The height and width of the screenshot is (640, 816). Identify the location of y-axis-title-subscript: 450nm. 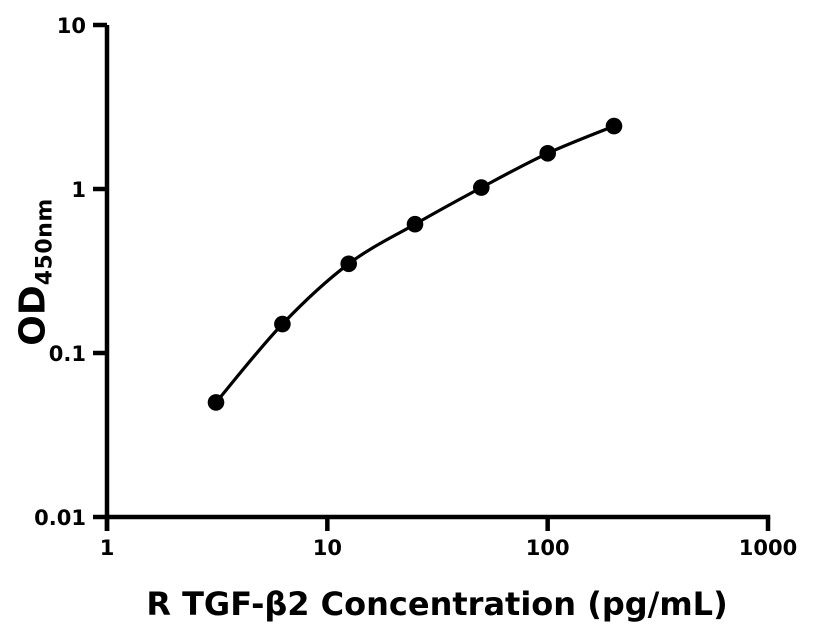
(45, 242).